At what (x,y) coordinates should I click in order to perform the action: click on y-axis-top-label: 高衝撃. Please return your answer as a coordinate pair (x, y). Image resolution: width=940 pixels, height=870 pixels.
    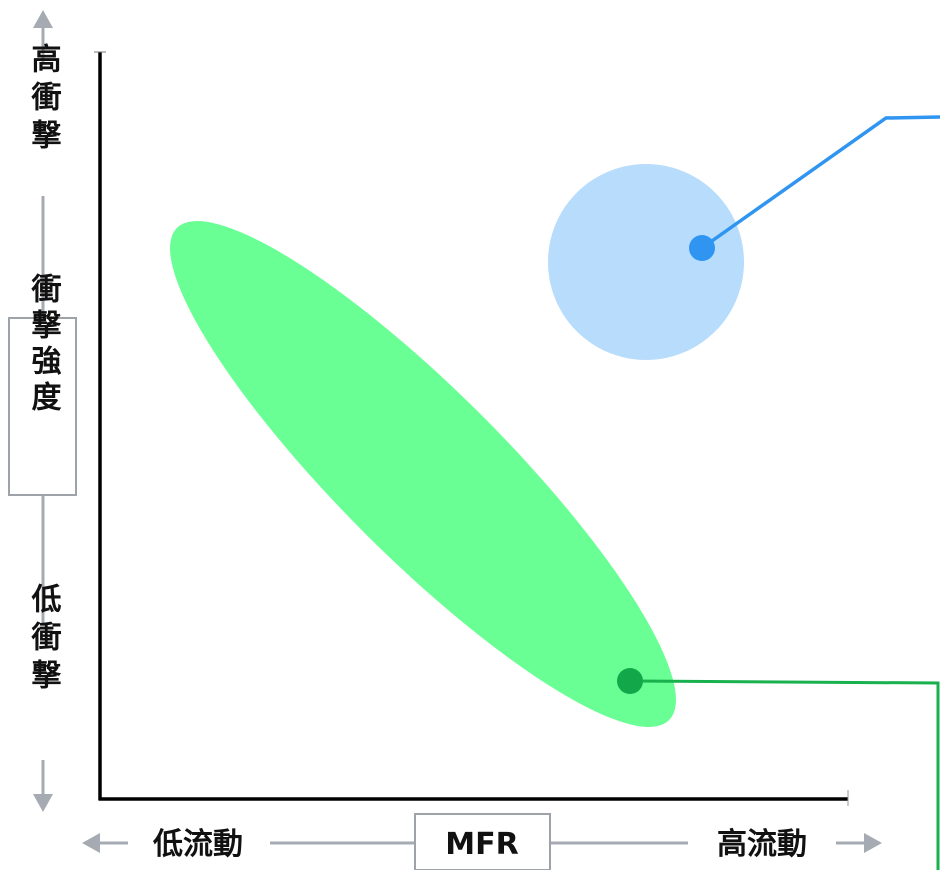
    Looking at the image, I should click on (44, 100).